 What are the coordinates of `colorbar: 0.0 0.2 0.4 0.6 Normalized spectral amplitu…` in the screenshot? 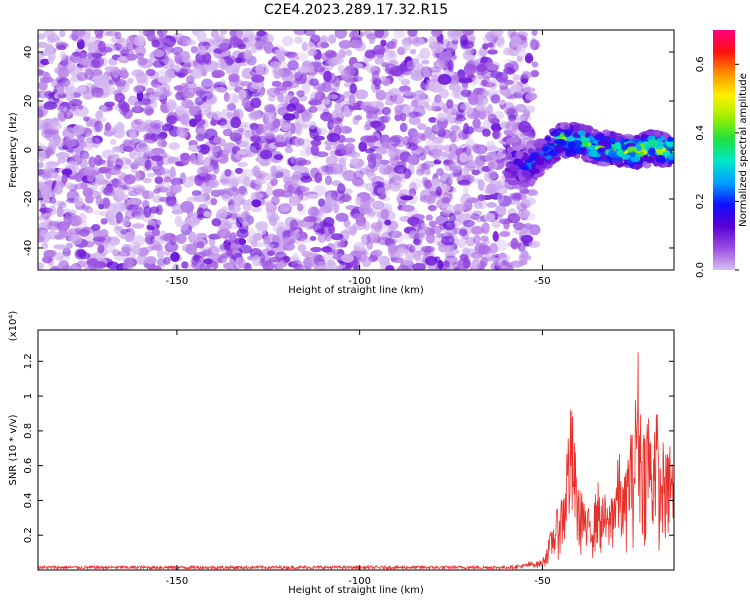 It's located at (722, 154).